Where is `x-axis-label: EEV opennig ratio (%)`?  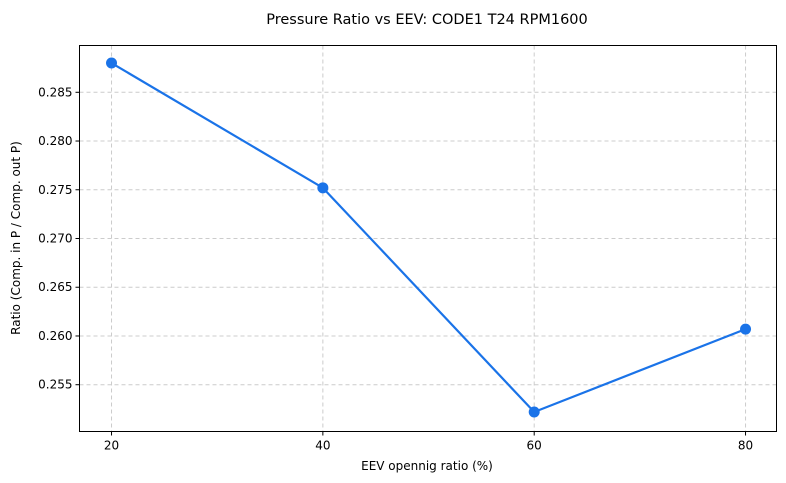
x-axis-label: EEV opennig ratio (%) is located at coordinates (427, 466).